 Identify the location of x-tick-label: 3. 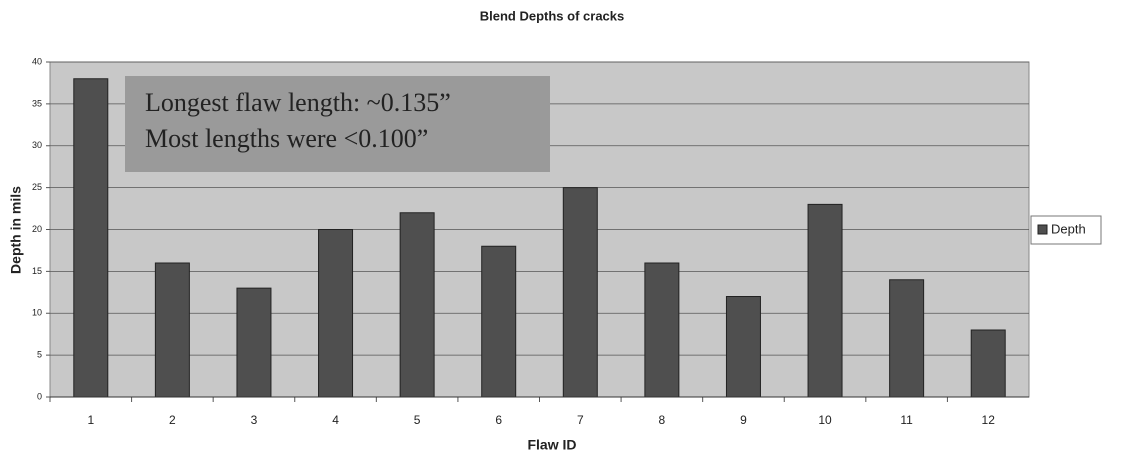
(254, 420).